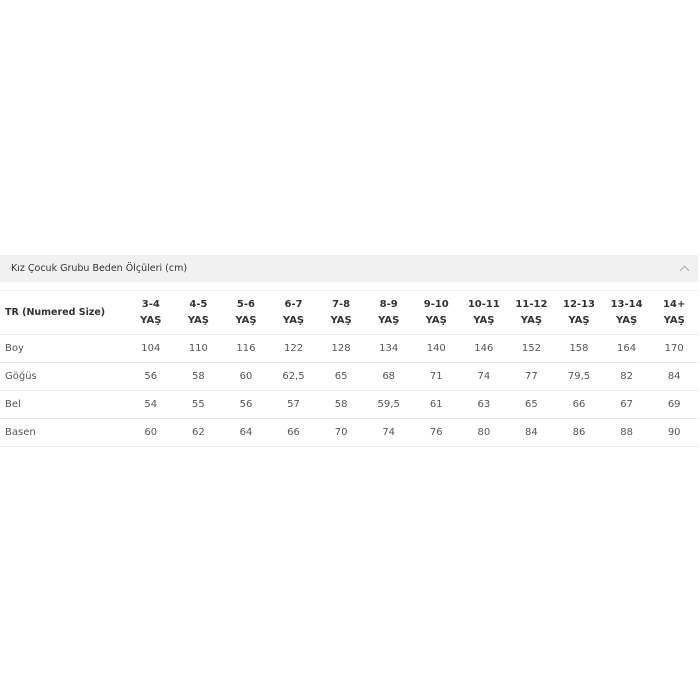 The image size is (700, 700). Describe the element at coordinates (246, 432) in the screenshot. I see `table-cell: 64` at that location.